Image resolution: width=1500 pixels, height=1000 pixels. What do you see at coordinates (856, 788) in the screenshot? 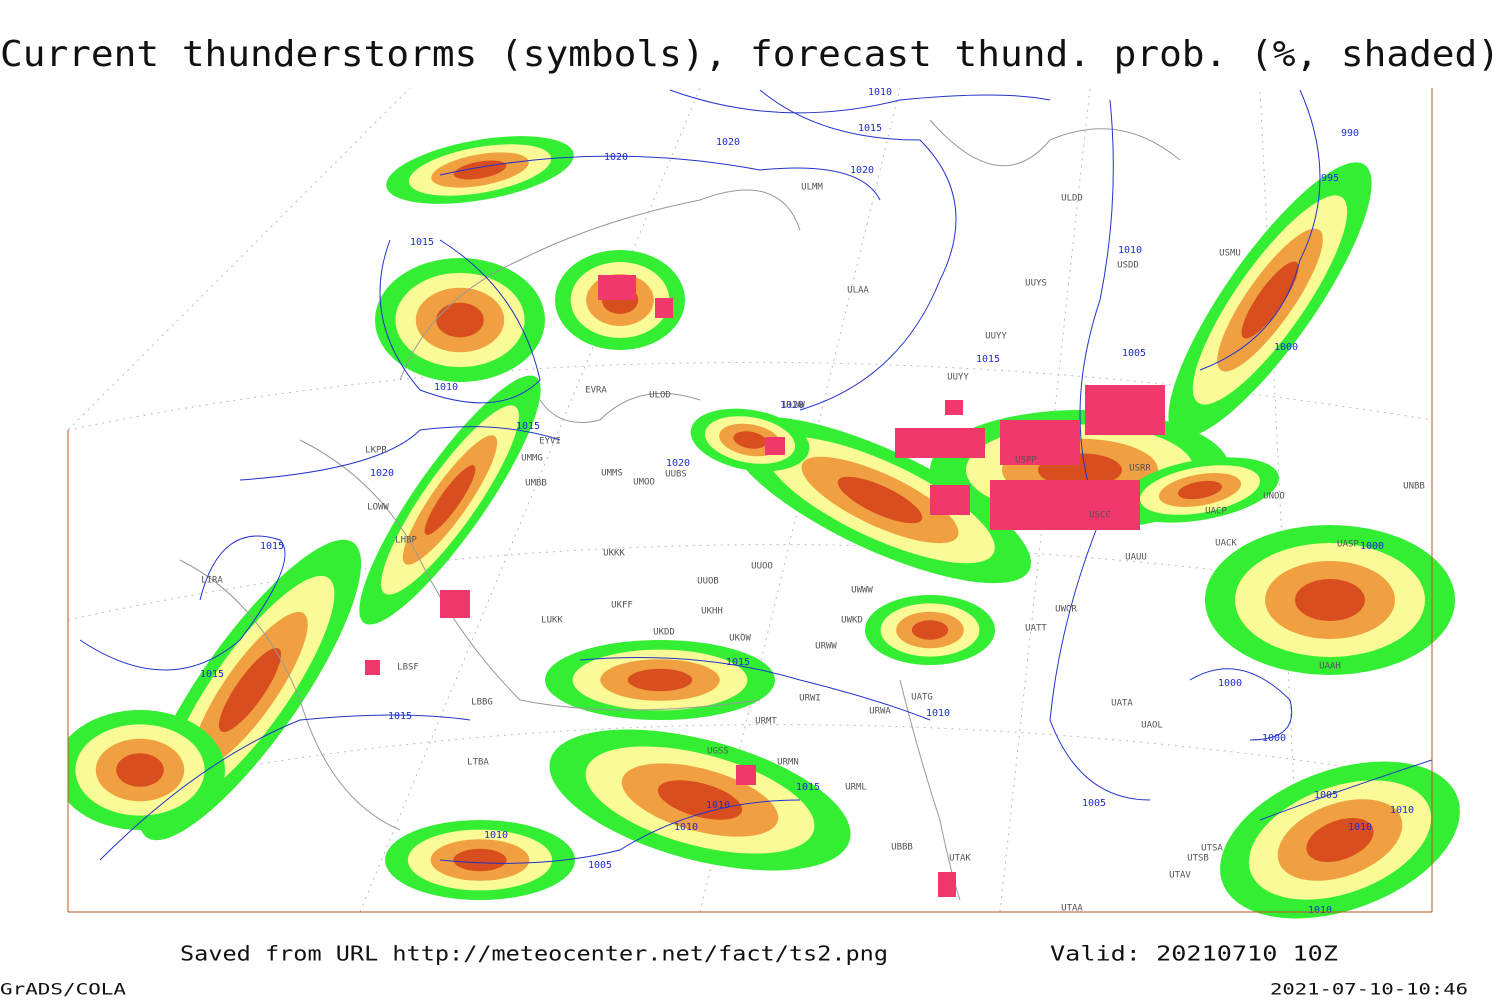
I see `station-label: URML` at bounding box center [856, 788].